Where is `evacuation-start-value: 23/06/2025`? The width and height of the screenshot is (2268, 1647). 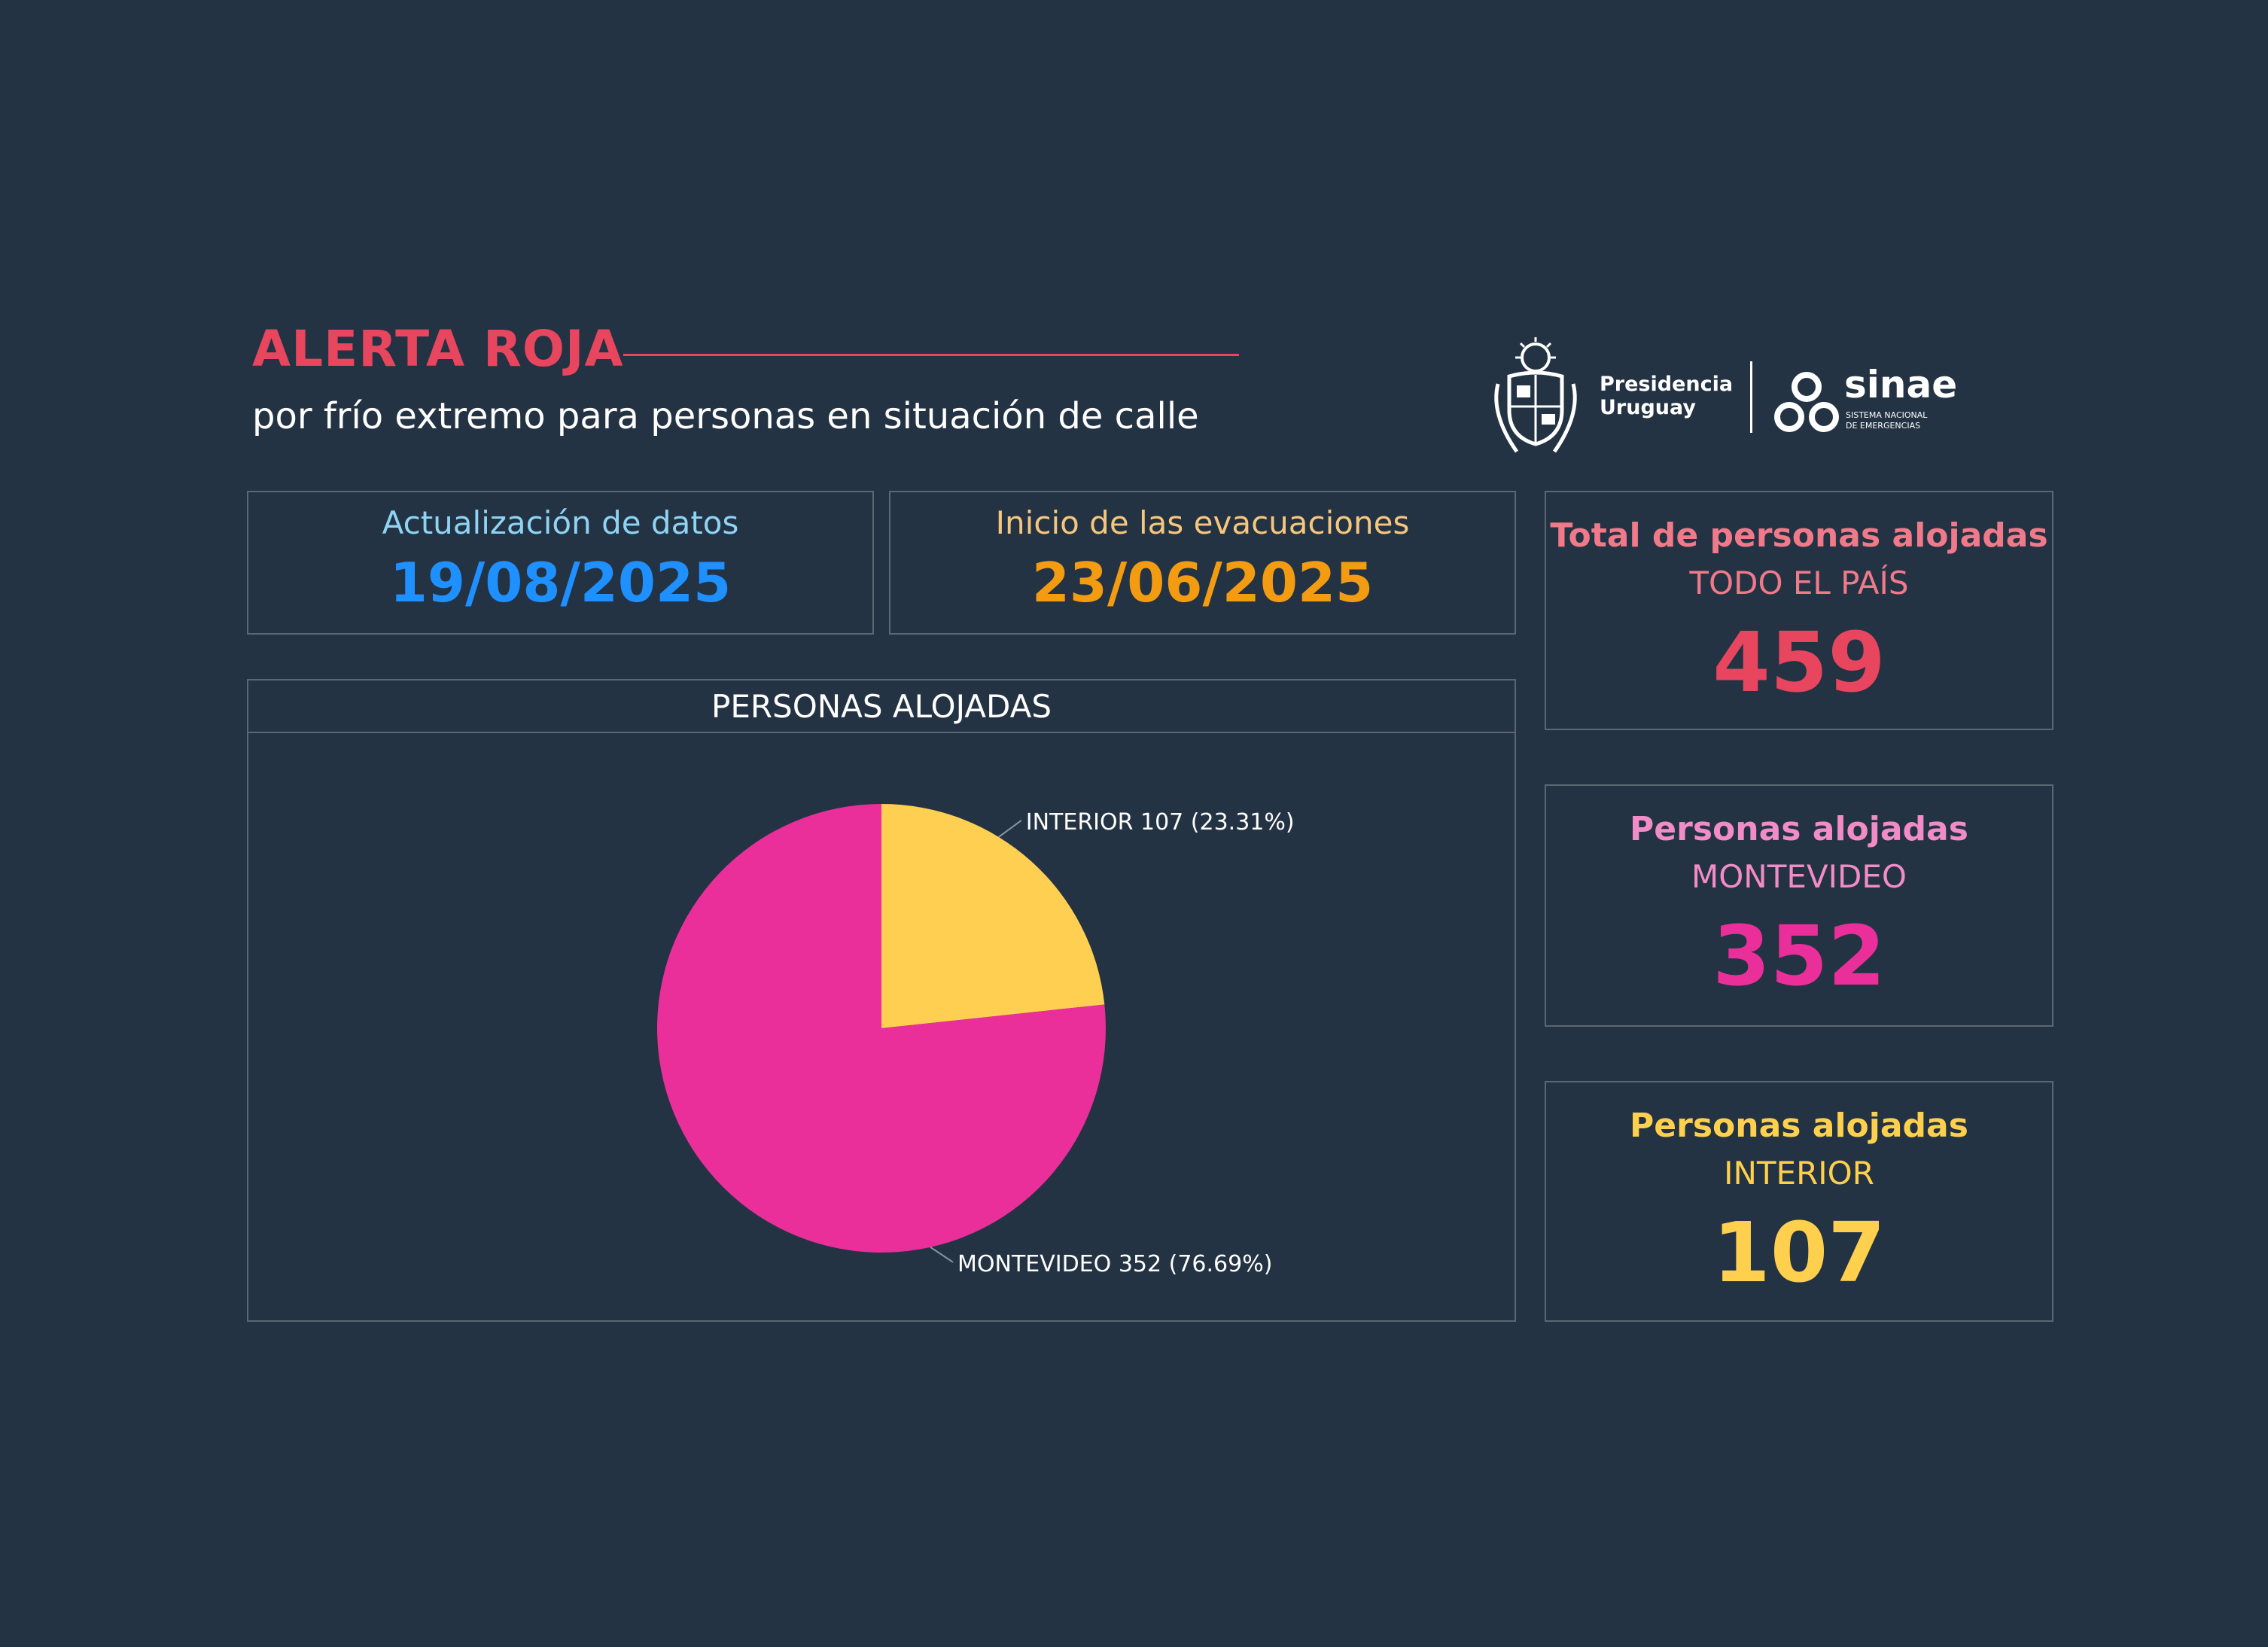
evacuation-start-value: 23/06/2025 is located at coordinates (1202, 582).